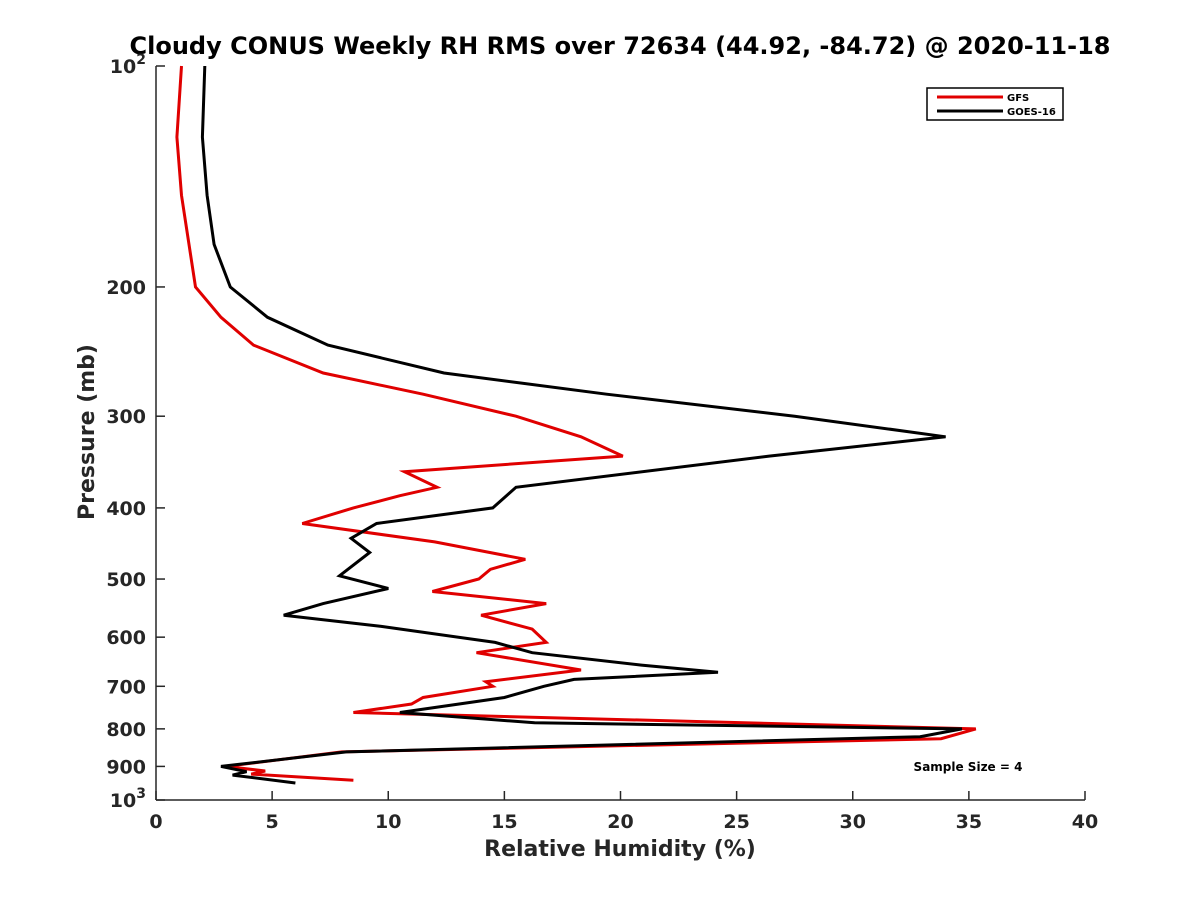 The height and width of the screenshot is (900, 1200). What do you see at coordinates (126, 767) in the screenshot?
I see `y-tick-label: 900` at bounding box center [126, 767].